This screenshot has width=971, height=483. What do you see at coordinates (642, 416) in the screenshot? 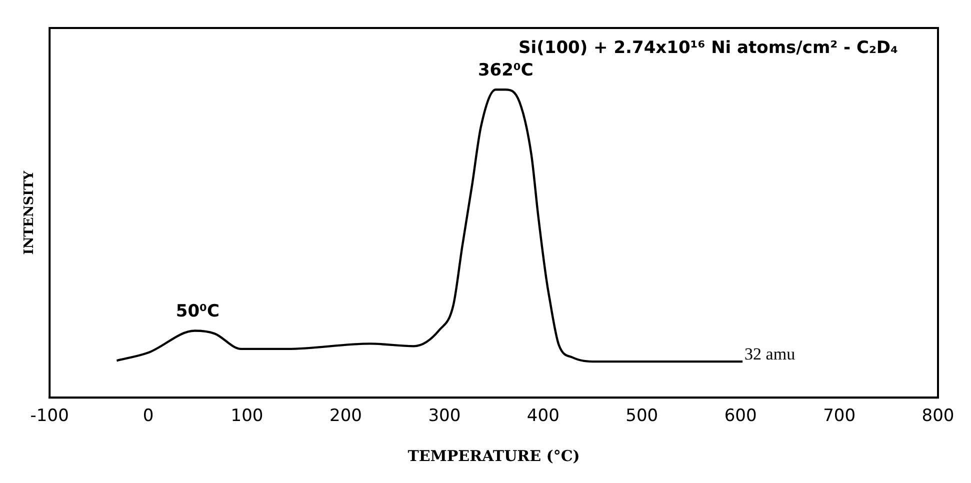
I see `x-tick-label: 500` at bounding box center [642, 416].